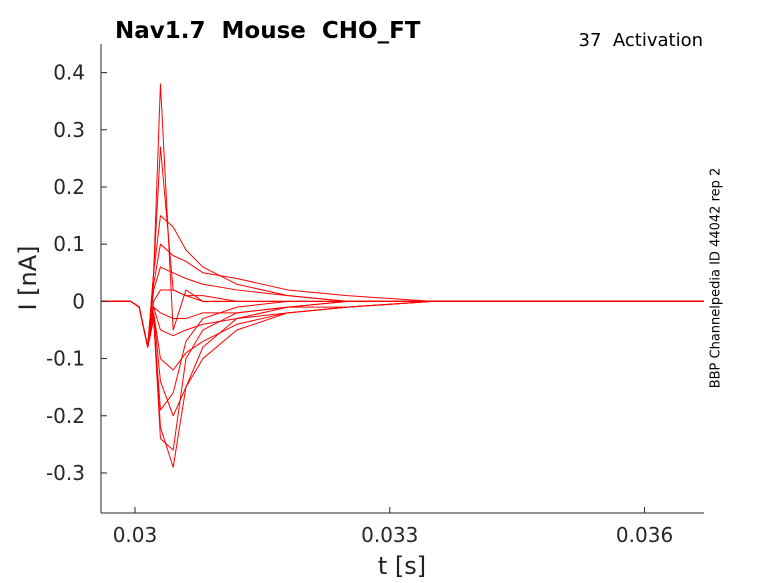  I want to click on x-tick-layer: 0.03 0.033 0.036, so click(393, 527).